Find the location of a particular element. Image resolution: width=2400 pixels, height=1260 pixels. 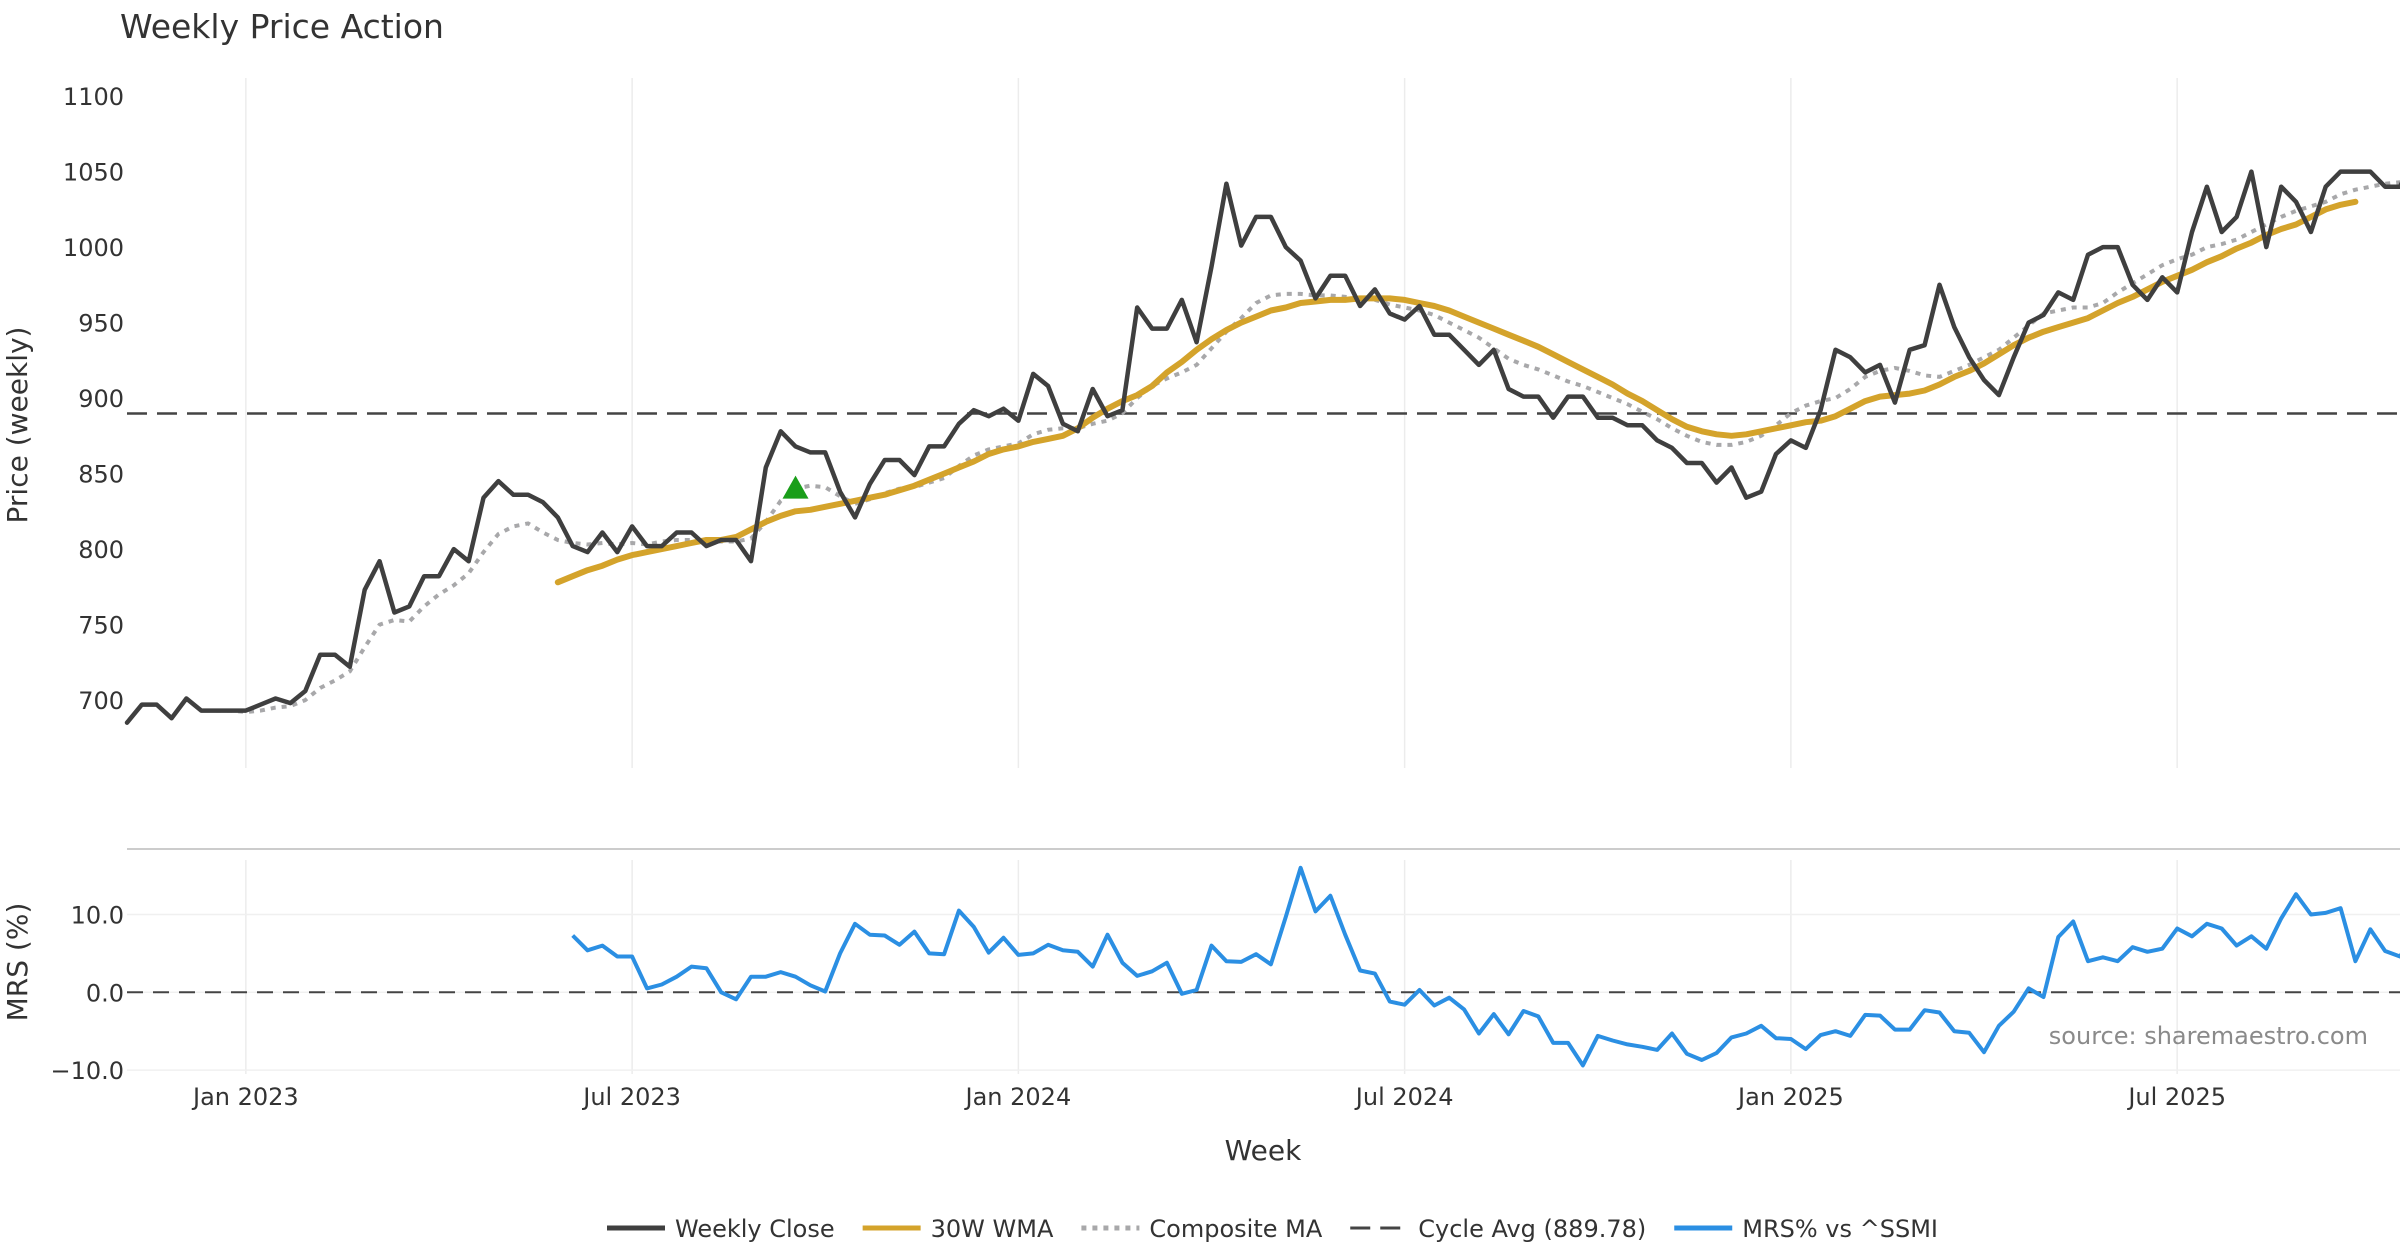

legend-label: Cycle Avg (889.78) is located at coordinates (1532, 1229).